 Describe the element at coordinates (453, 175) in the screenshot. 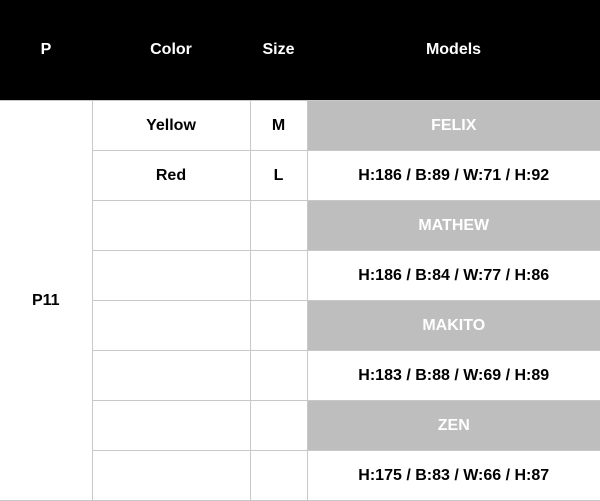

I see `model-cell: H:186 / B:89 / W:71 / H:92` at that location.